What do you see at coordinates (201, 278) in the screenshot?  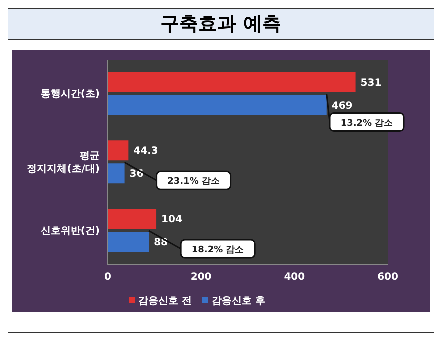 I see `x-tick-label: 200` at bounding box center [201, 278].